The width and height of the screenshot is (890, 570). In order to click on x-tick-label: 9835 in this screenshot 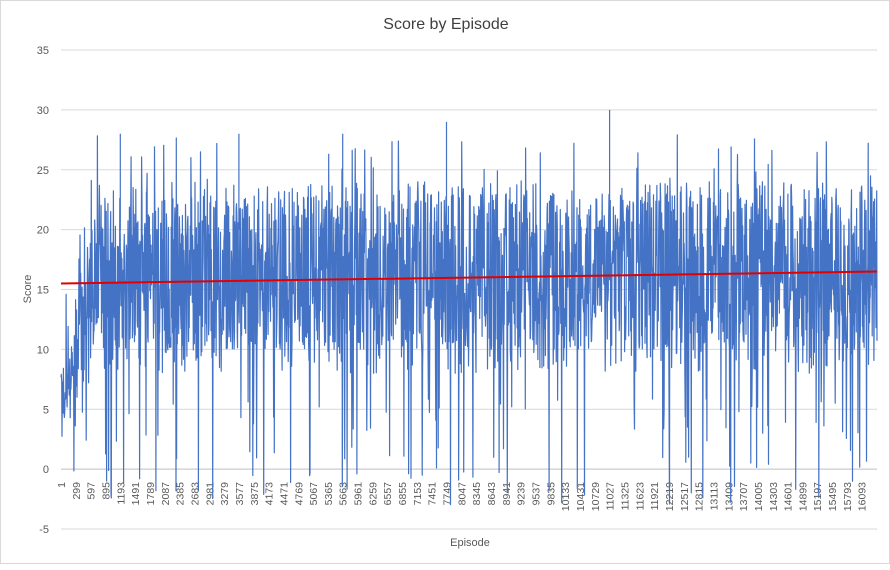, I will do `click(551, 494)`.